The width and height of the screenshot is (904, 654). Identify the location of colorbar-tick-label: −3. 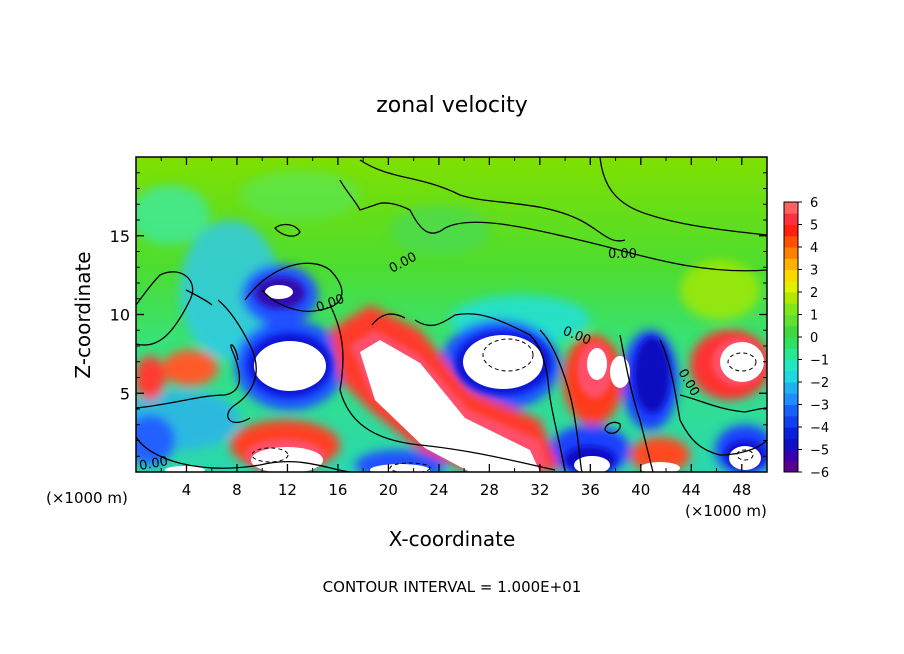
(819, 406).